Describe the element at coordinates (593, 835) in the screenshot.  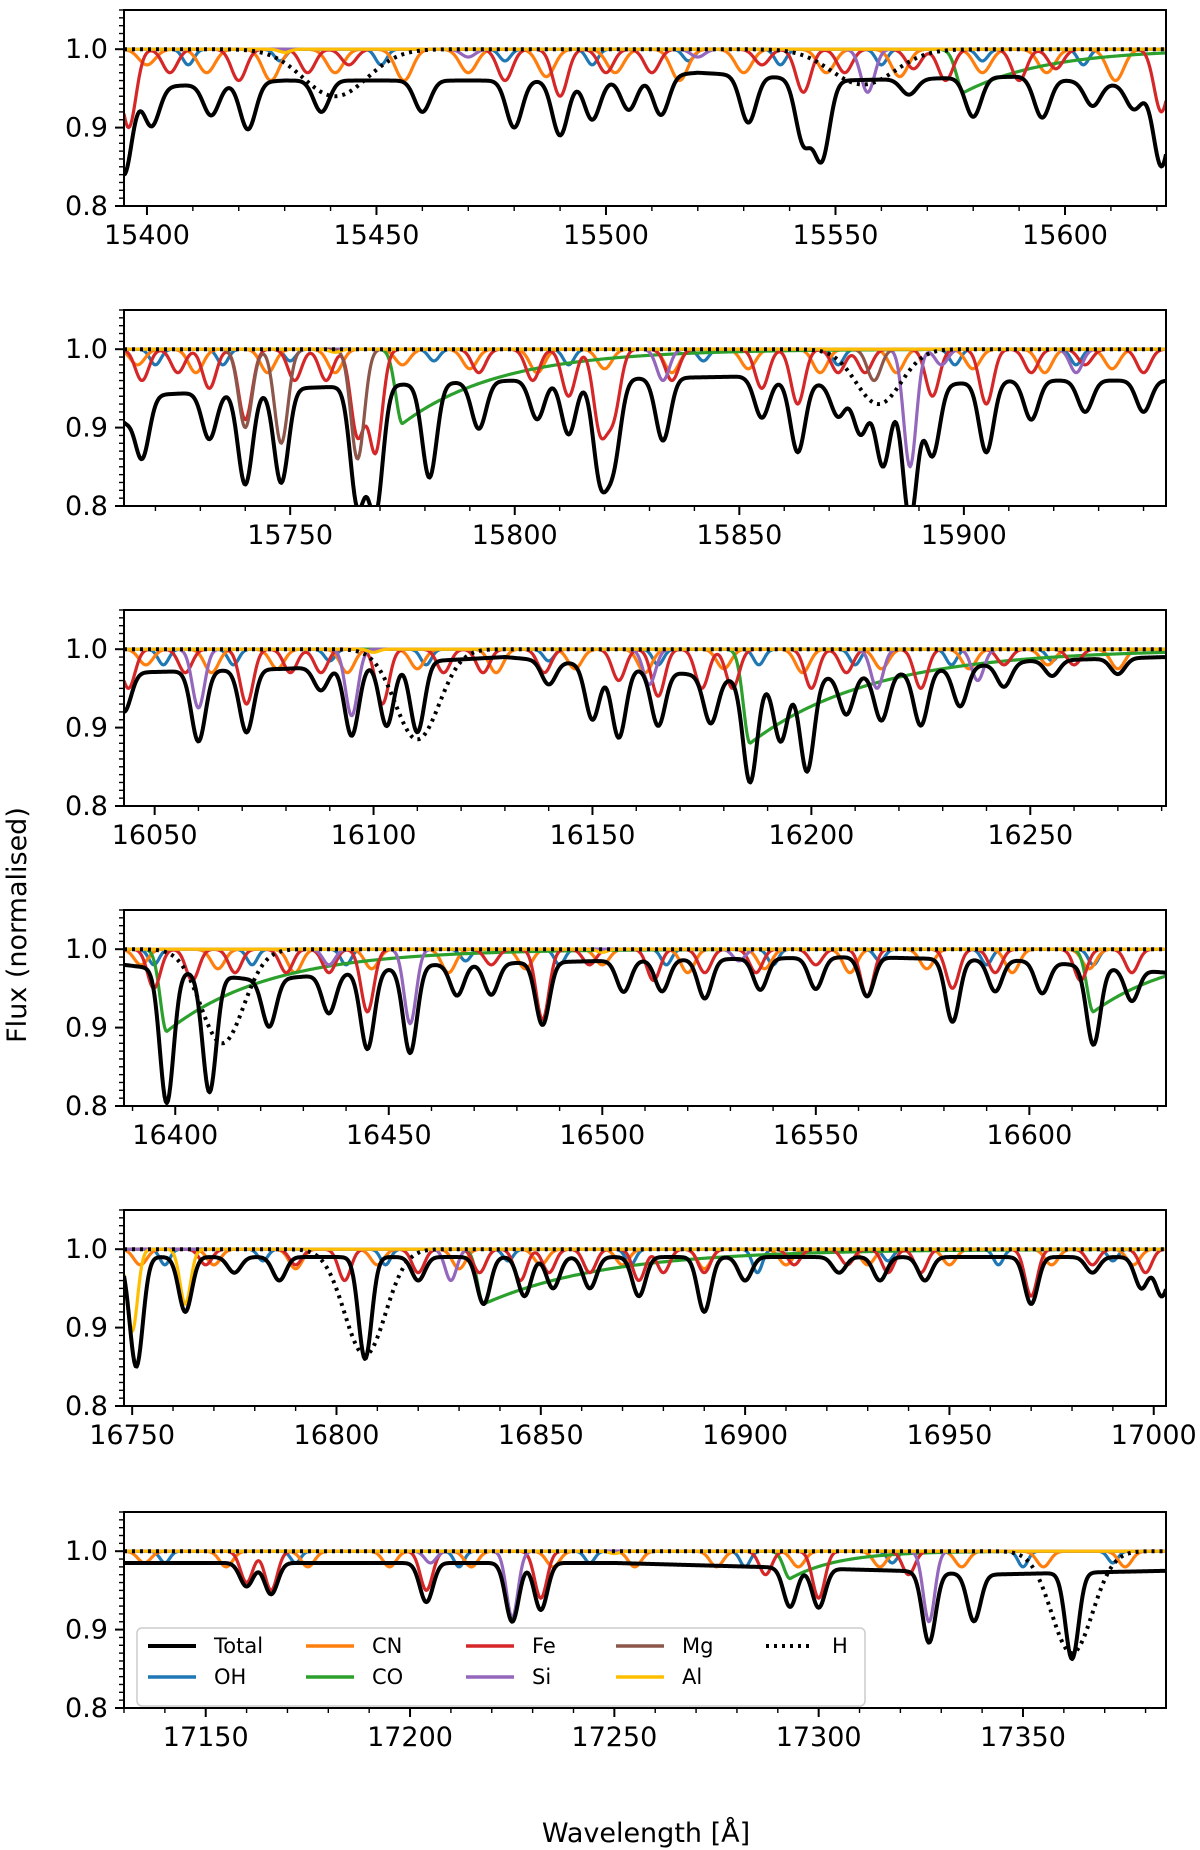
I see `x-tick-label: 16150` at that location.